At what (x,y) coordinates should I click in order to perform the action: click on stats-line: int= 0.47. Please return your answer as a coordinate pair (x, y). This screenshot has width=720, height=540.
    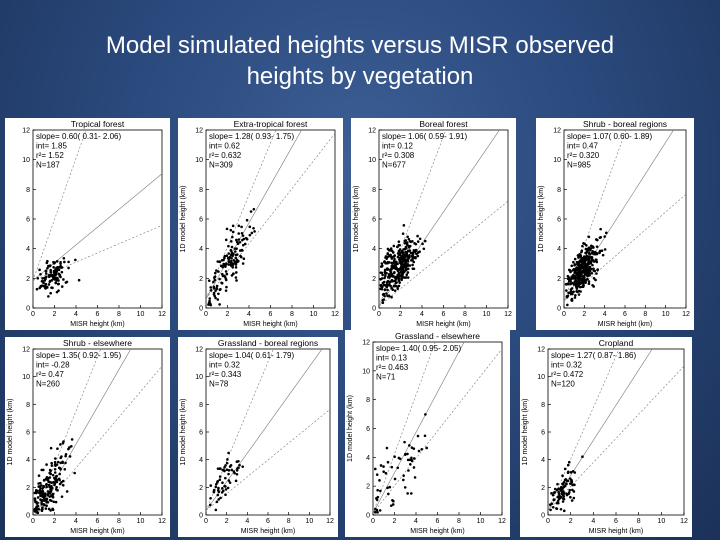
    Looking at the image, I should click on (582, 146).